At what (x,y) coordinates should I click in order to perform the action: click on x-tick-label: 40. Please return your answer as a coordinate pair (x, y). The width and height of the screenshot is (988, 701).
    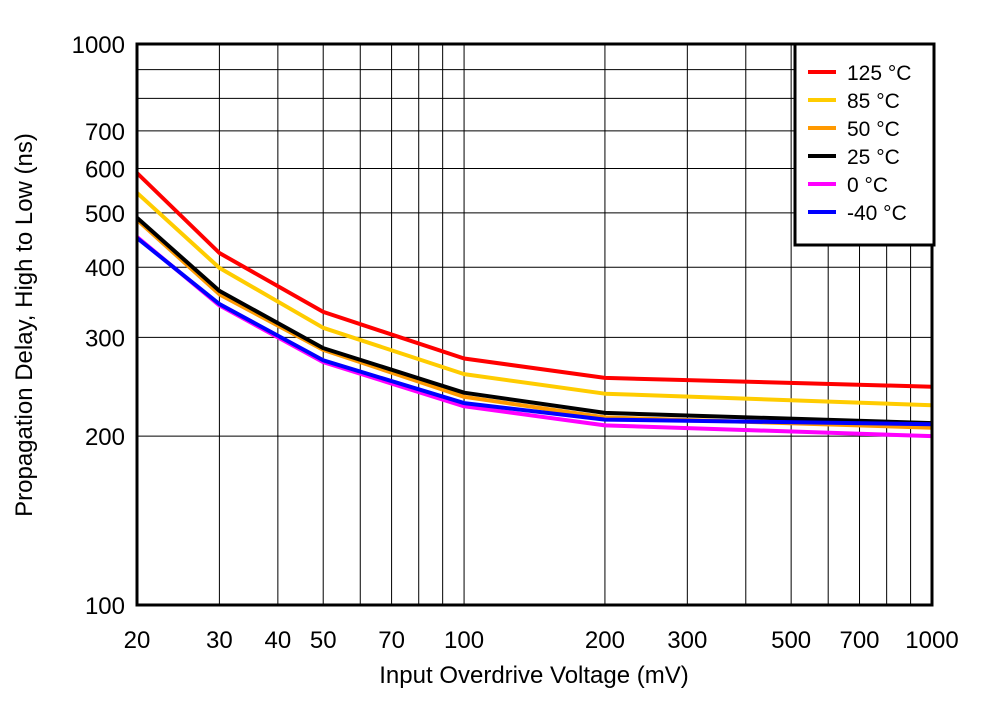
    Looking at the image, I should click on (278, 640).